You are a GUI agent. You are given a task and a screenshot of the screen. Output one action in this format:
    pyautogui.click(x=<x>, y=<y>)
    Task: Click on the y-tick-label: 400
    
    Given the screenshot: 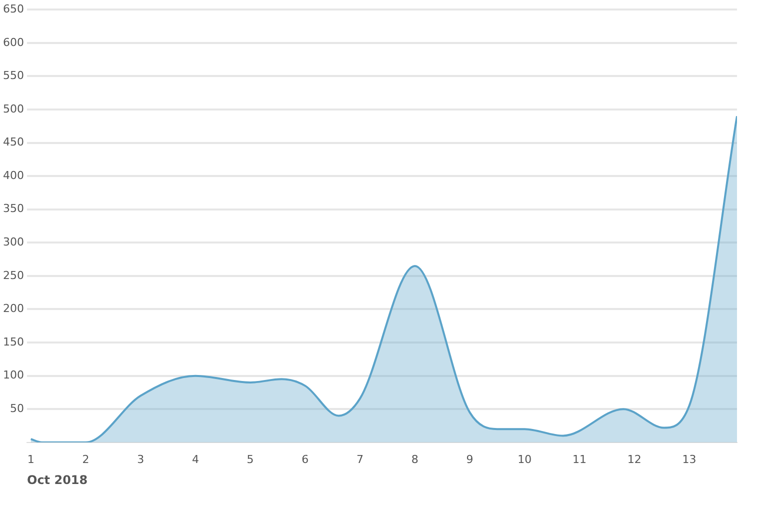 What is the action you would take?
    pyautogui.click(x=13, y=175)
    